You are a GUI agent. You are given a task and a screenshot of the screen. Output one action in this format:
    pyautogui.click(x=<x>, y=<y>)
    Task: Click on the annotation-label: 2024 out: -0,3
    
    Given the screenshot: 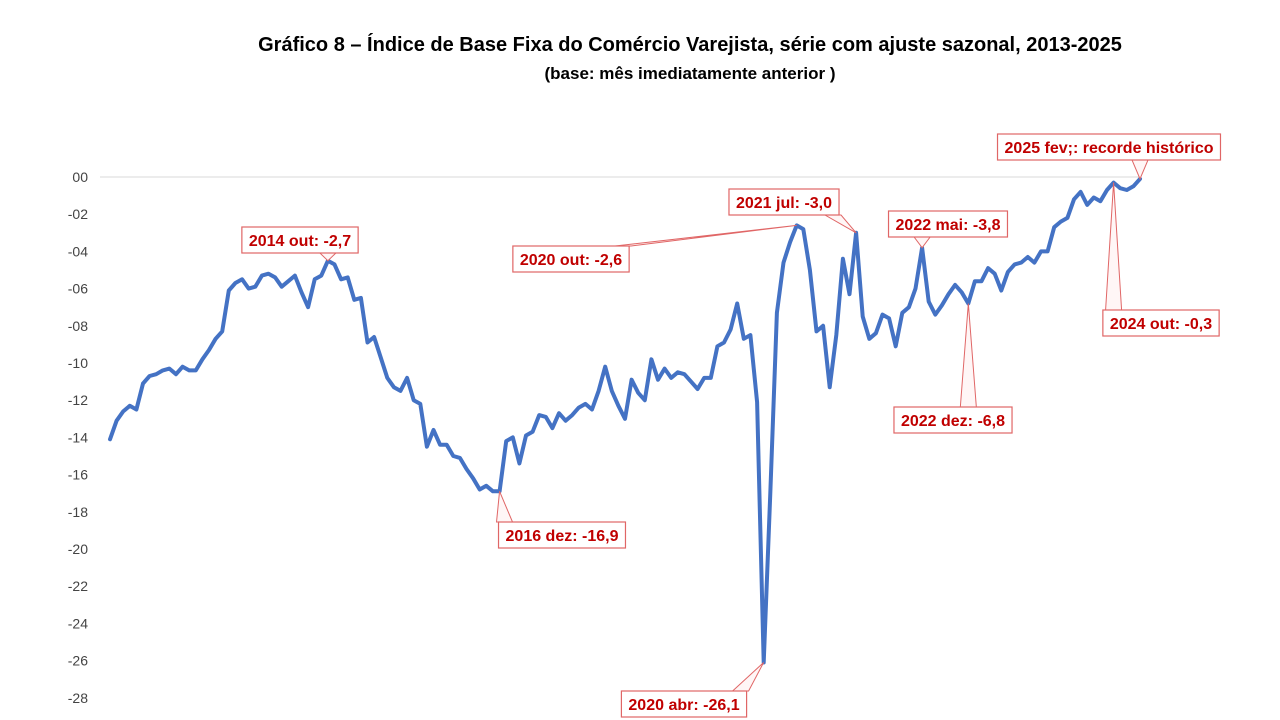 What is the action you would take?
    pyautogui.click(x=1161, y=324)
    